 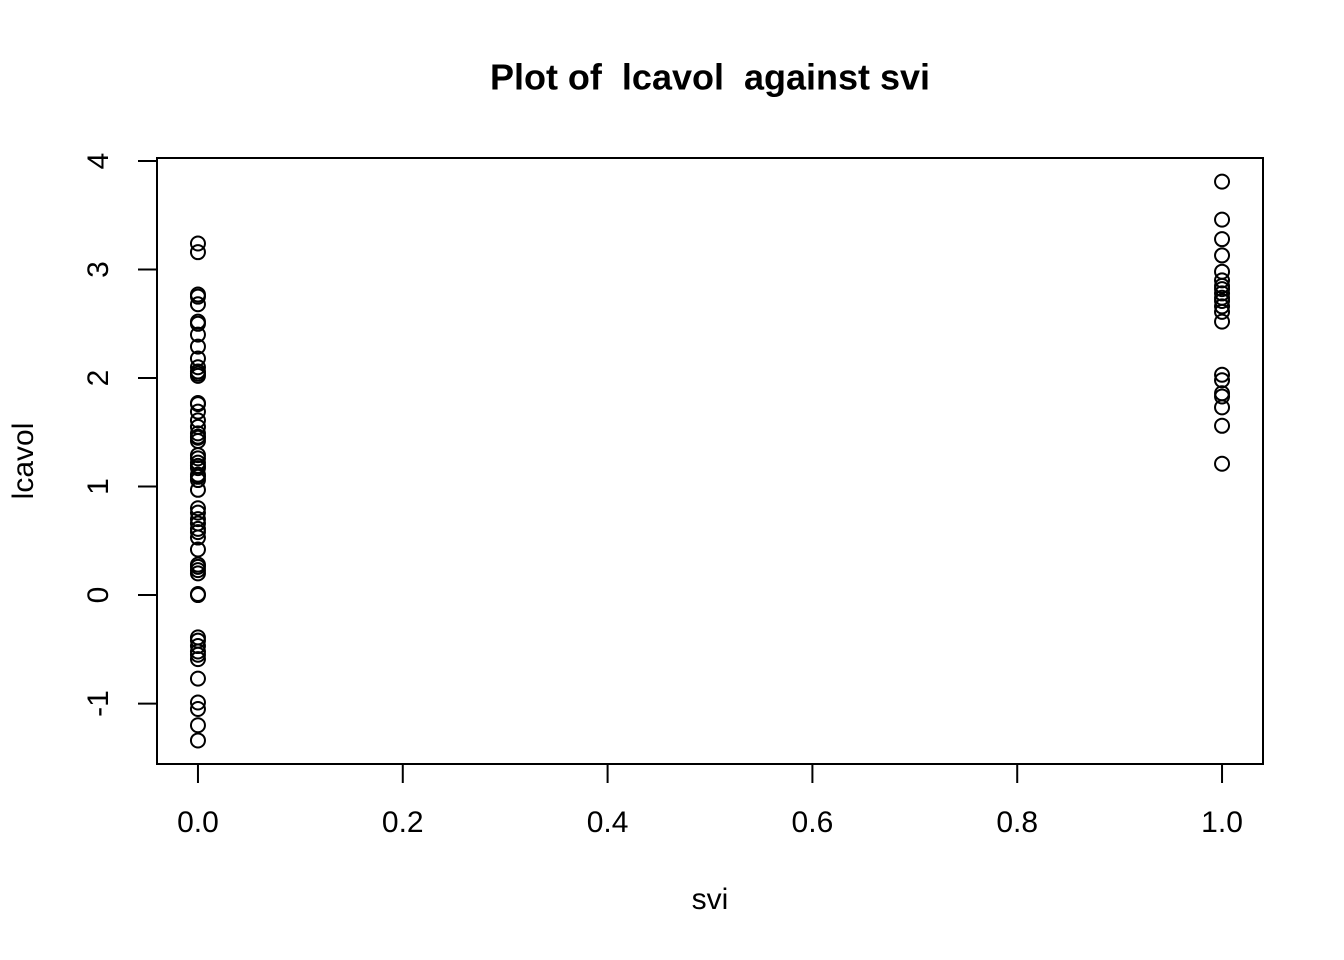 What do you see at coordinates (608, 822) in the screenshot?
I see `x-tick-label: 0.4` at bounding box center [608, 822].